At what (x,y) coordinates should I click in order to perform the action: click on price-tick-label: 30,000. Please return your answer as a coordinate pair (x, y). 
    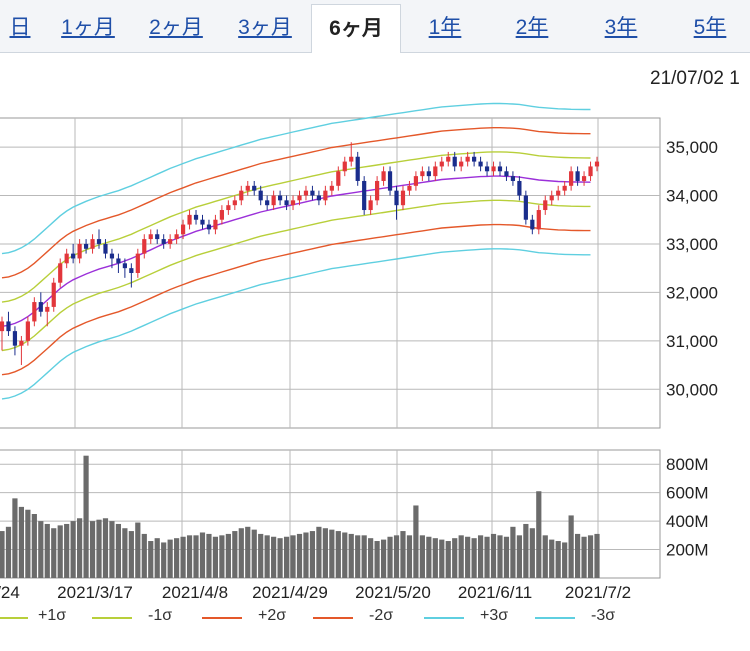
    Looking at the image, I should click on (692, 389).